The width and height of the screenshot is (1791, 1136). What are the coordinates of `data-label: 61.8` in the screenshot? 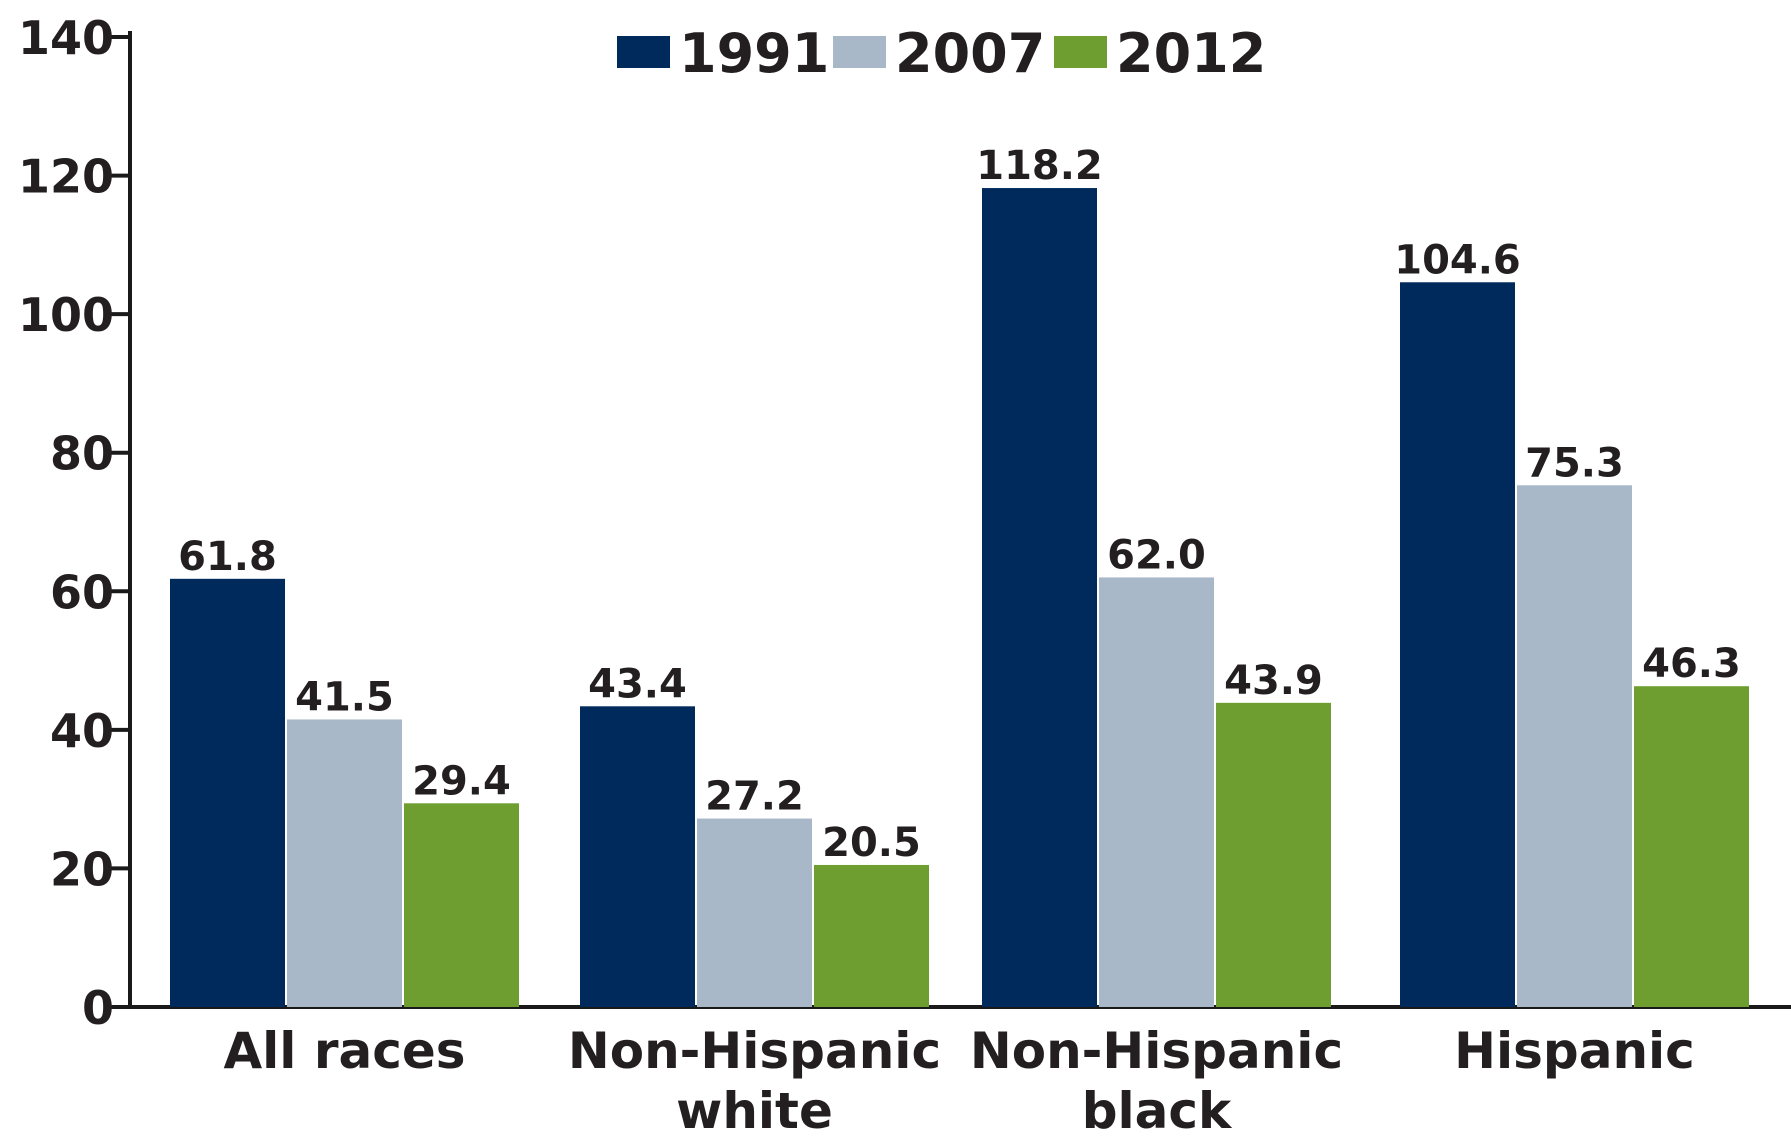 It's located at (227, 557).